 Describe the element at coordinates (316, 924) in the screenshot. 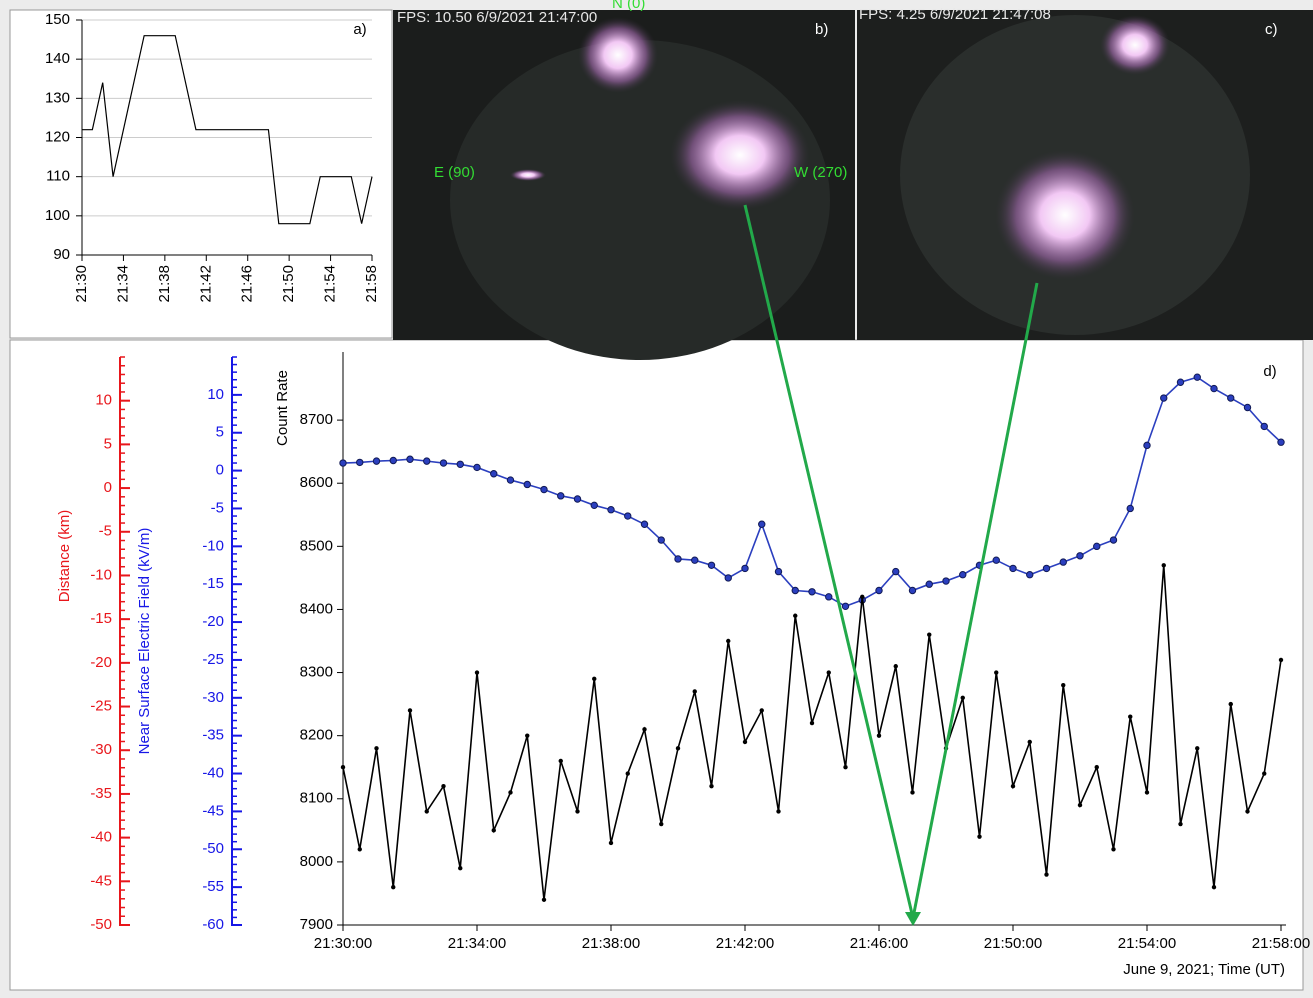

I see `y-tick-label: 7900` at that location.